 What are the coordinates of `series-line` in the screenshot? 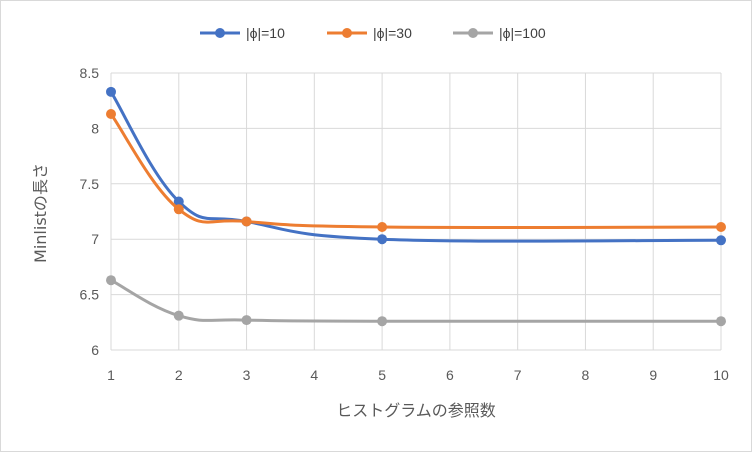 It's located at (416, 300).